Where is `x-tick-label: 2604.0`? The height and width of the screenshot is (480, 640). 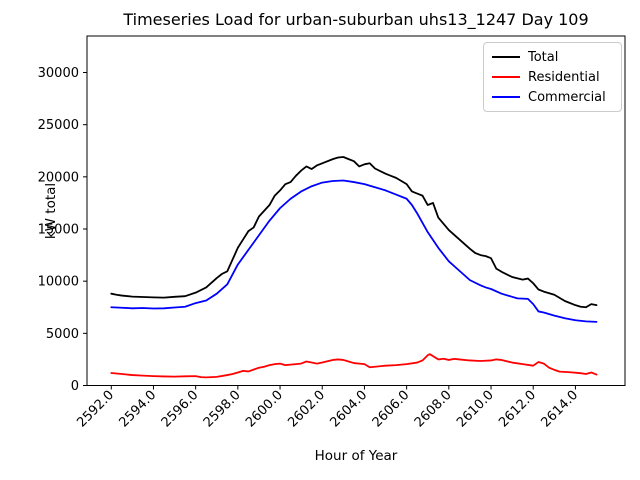 x-tick-label: 2604.0 is located at coordinates (348, 409).